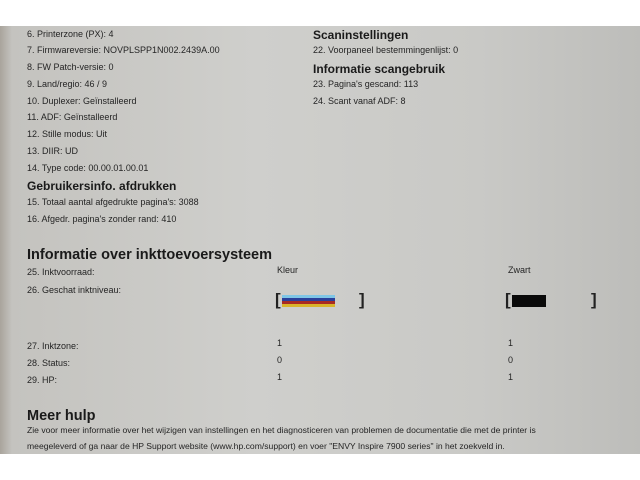 This screenshot has height=480, width=640. I want to click on scan-usage-adf: 24. Scant vanaf ADF: 8, so click(359, 101).